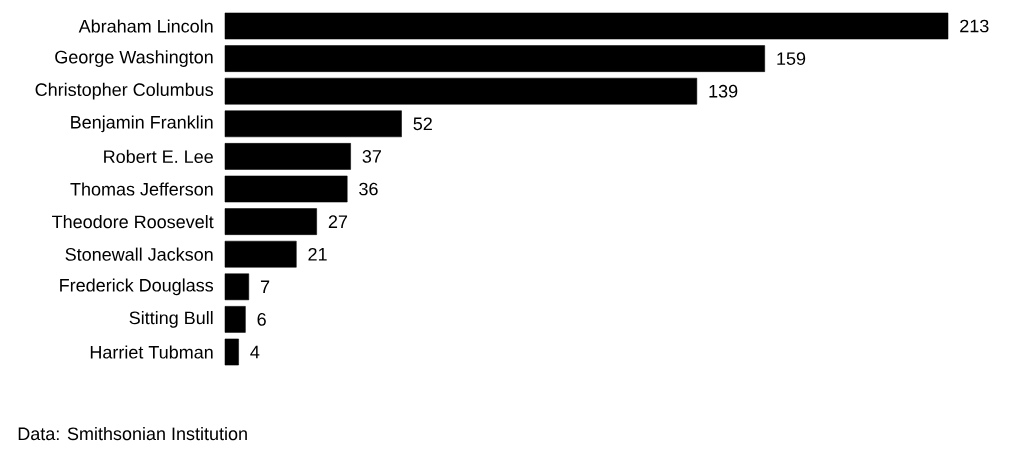 Image resolution: width=1013 pixels, height=451 pixels. What do you see at coordinates (265, 286) in the screenshot?
I see `data-label: 7` at bounding box center [265, 286].